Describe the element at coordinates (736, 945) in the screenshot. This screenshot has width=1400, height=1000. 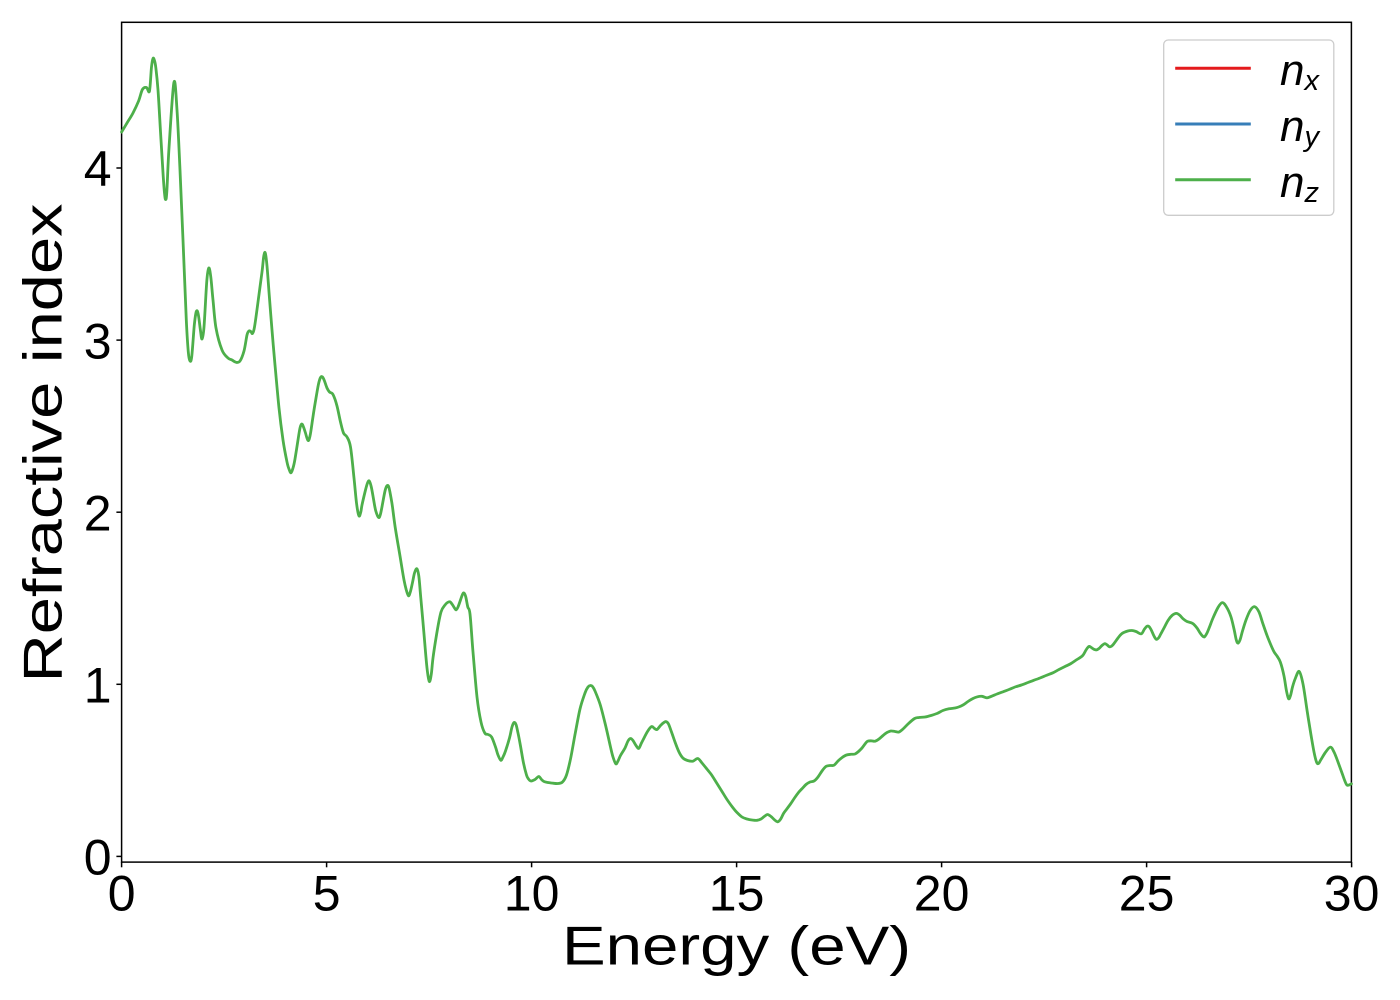
I see `svg-text: Energy (eV)` at that location.